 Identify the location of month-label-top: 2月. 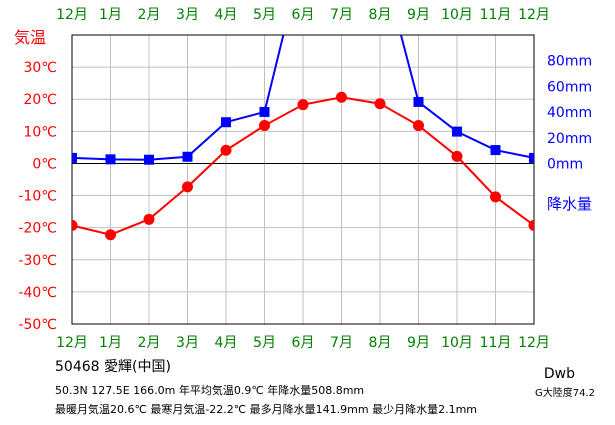
(149, 15).